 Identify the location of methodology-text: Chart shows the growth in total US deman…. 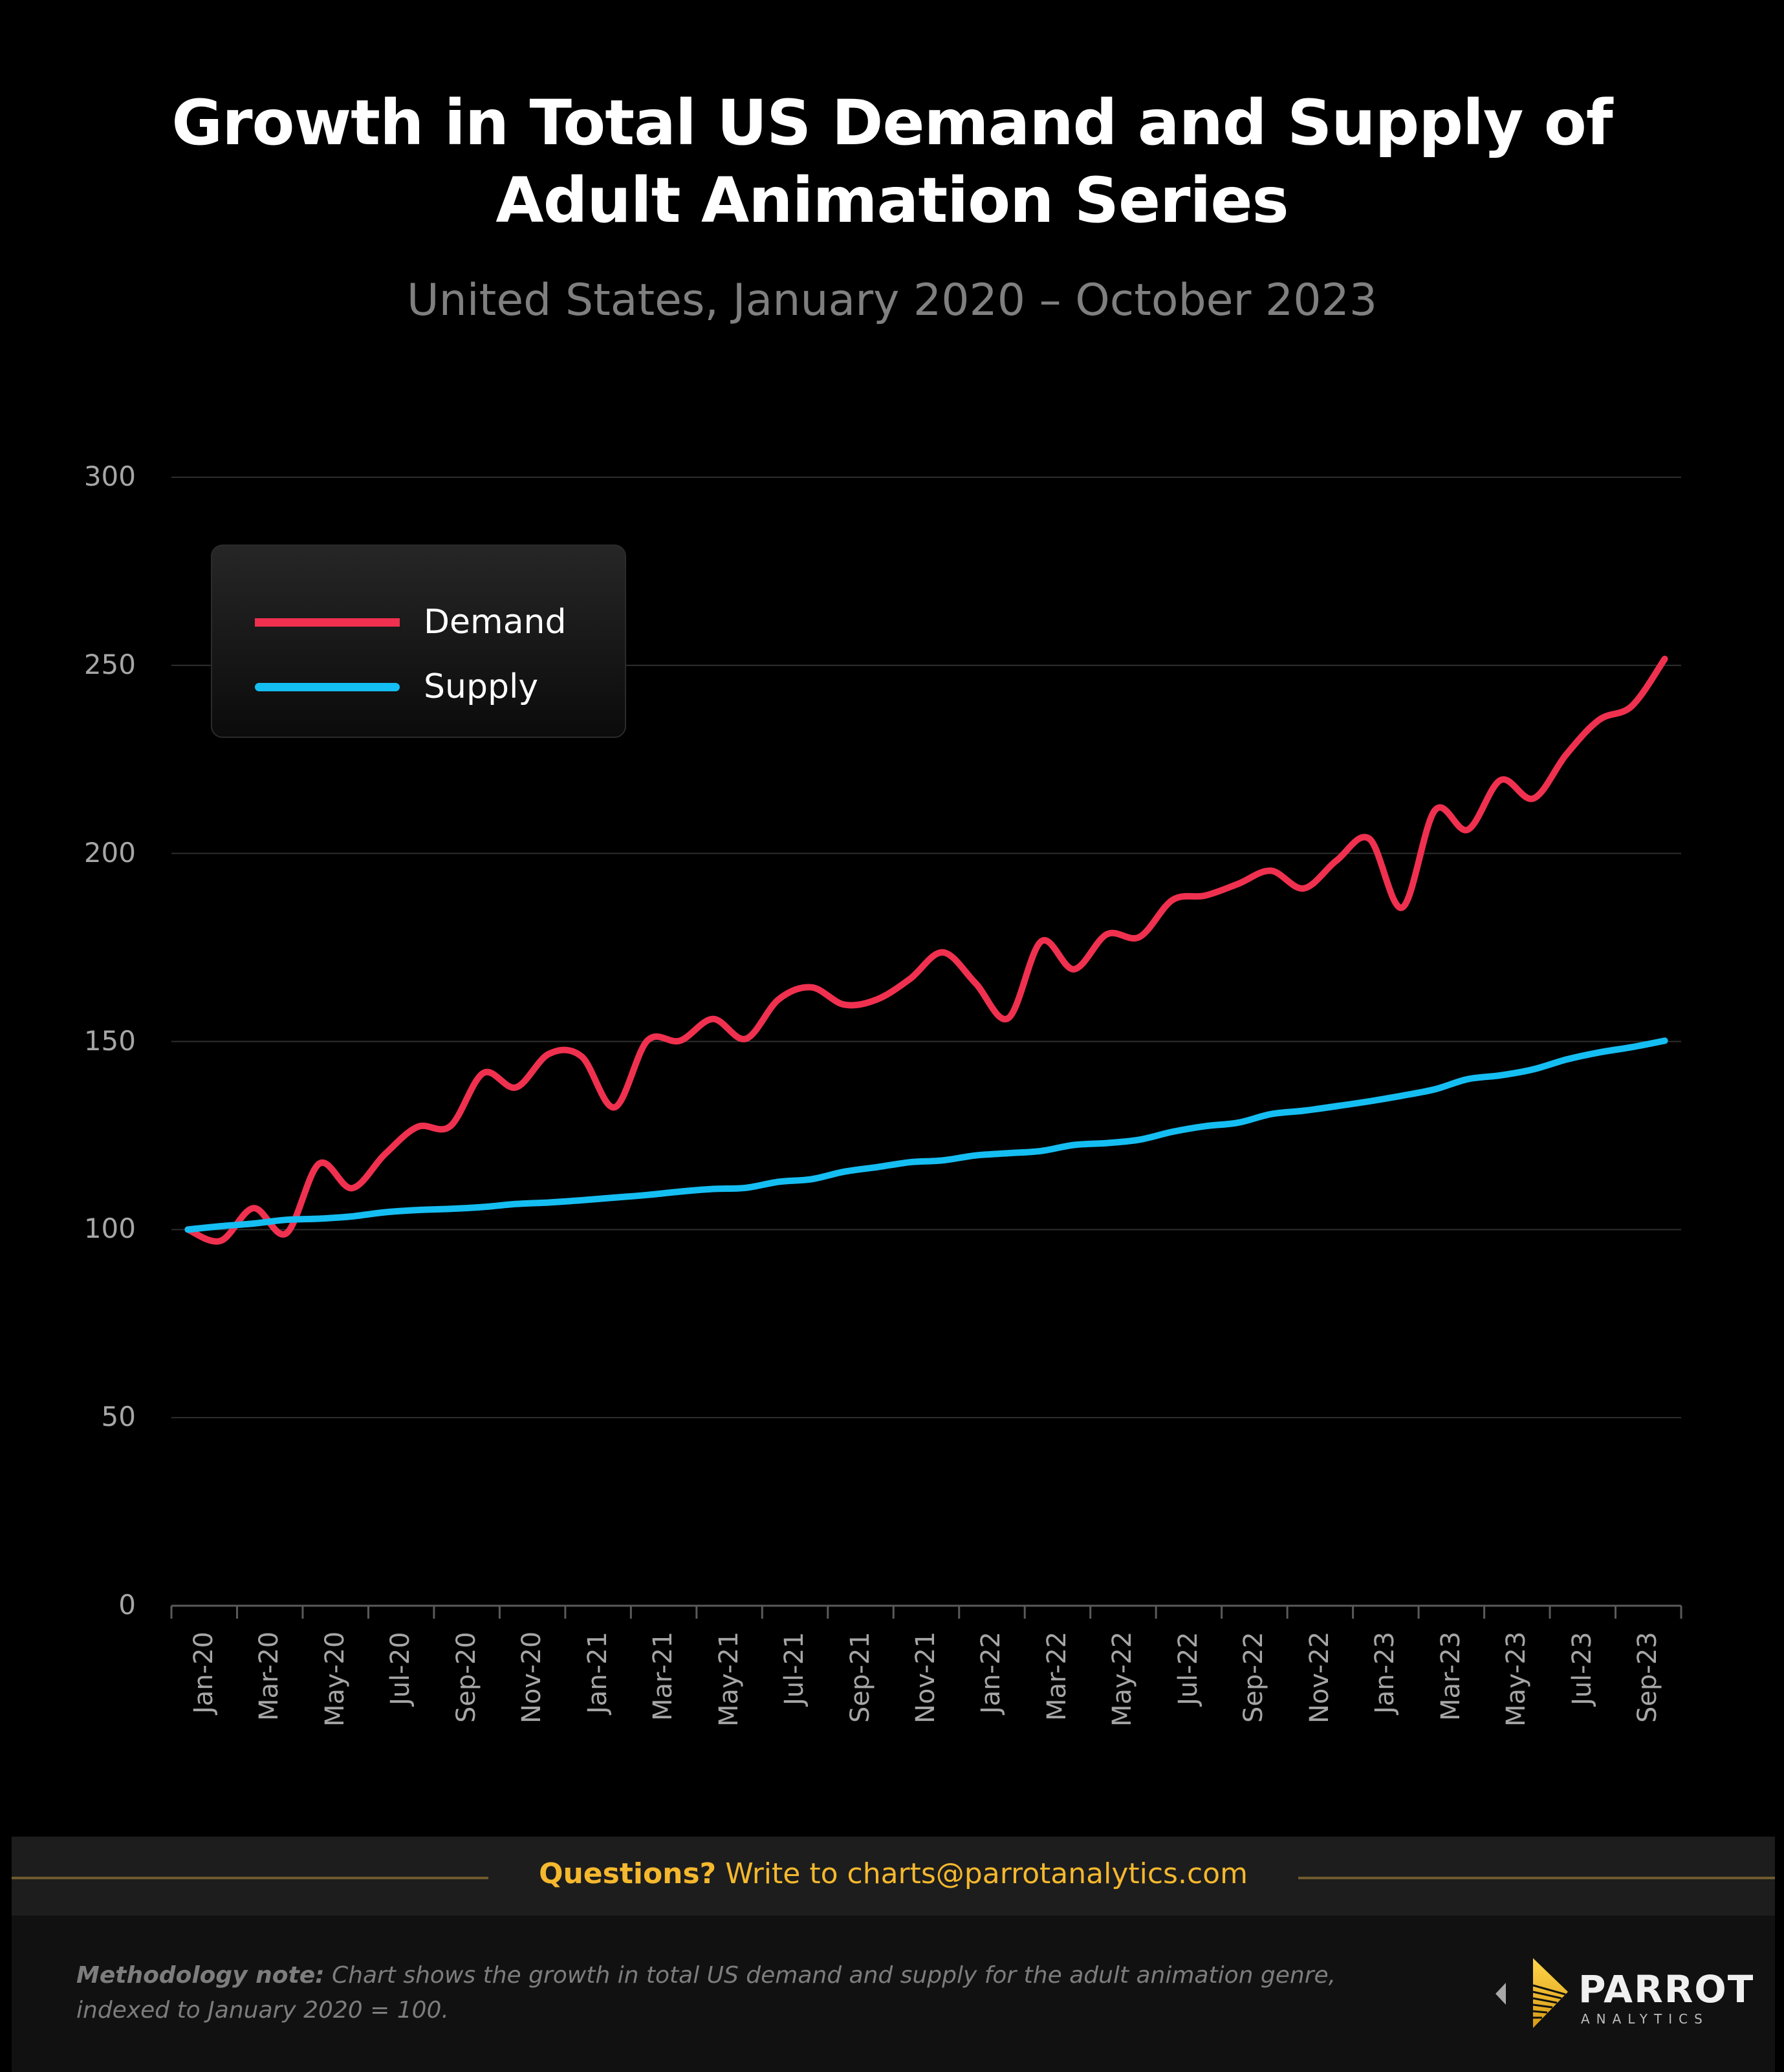
(706, 1992).